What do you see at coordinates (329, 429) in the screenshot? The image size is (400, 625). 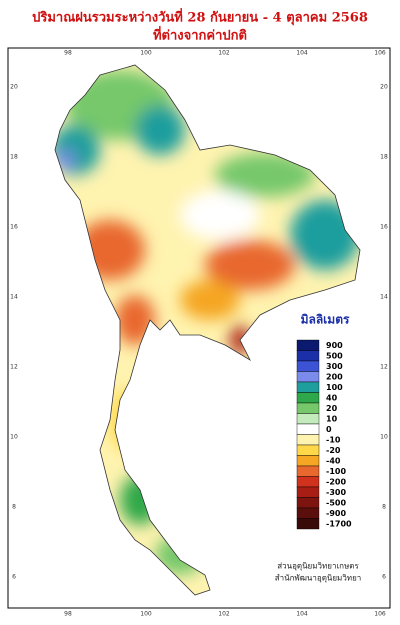 I see `legend-label: 0` at bounding box center [329, 429].